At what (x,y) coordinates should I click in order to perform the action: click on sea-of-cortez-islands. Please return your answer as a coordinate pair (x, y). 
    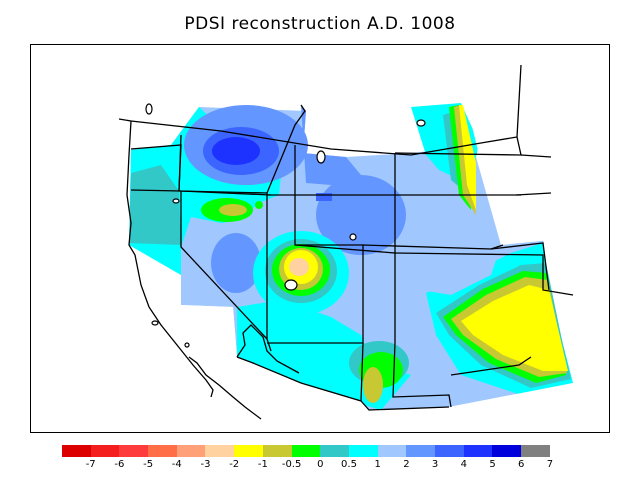
    Looking at the image, I should click on (187, 345).